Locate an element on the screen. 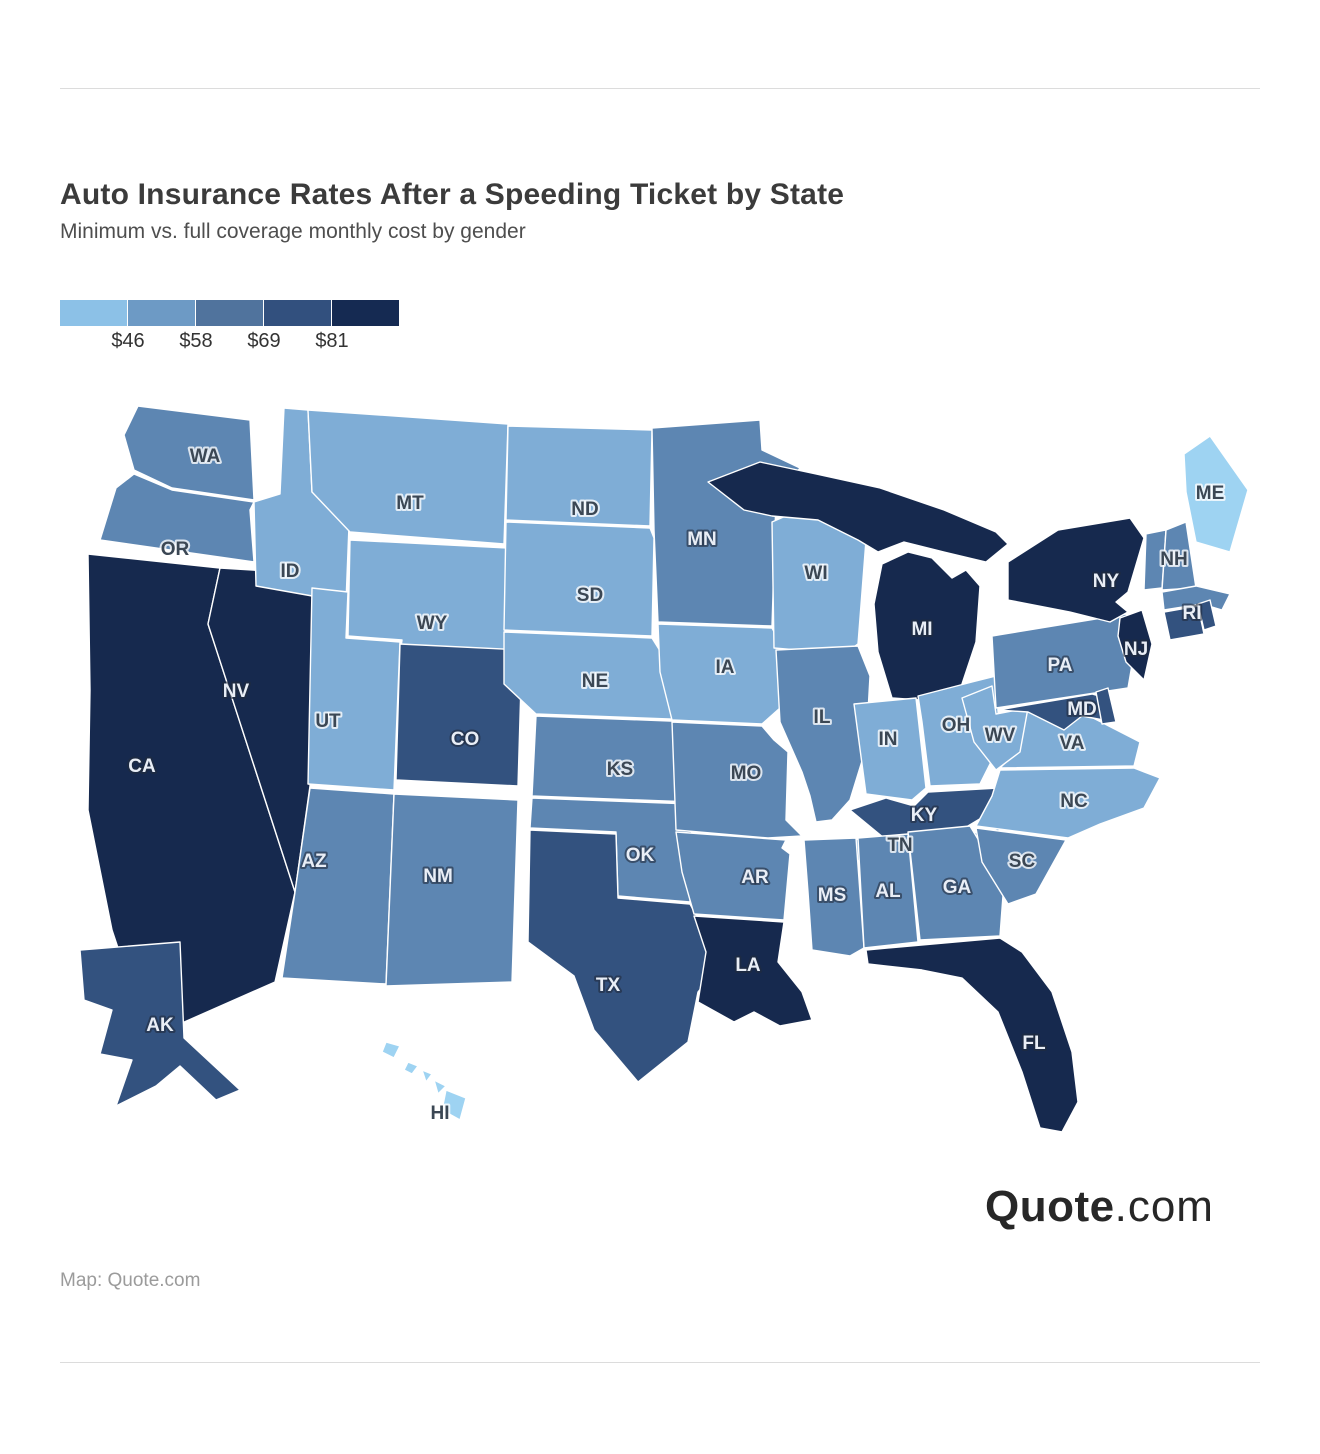  state-label-nh: NH is located at coordinates (1173, 559).